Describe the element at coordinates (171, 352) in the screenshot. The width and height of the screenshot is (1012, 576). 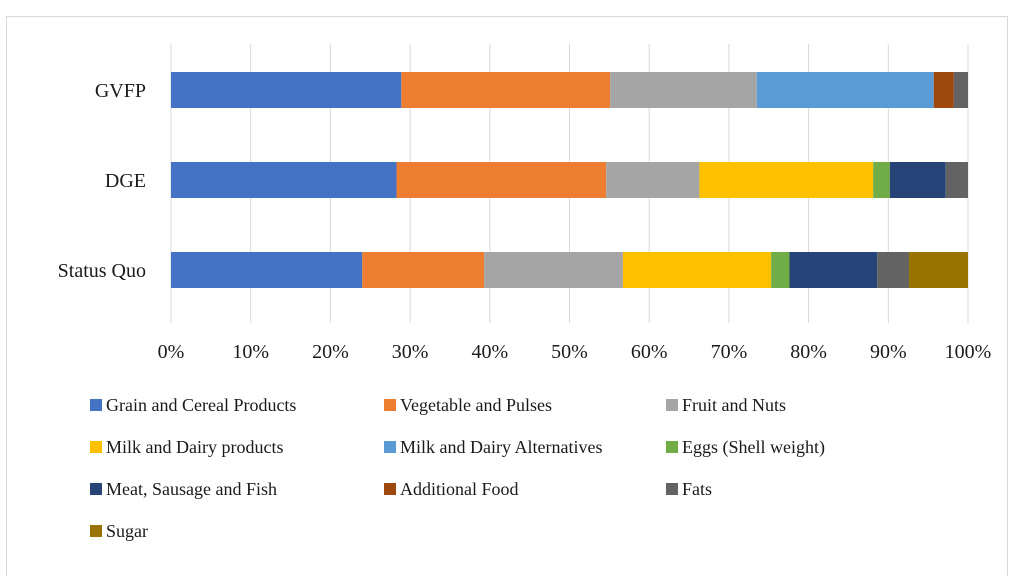
I see `x-tick-label: 0%` at that location.